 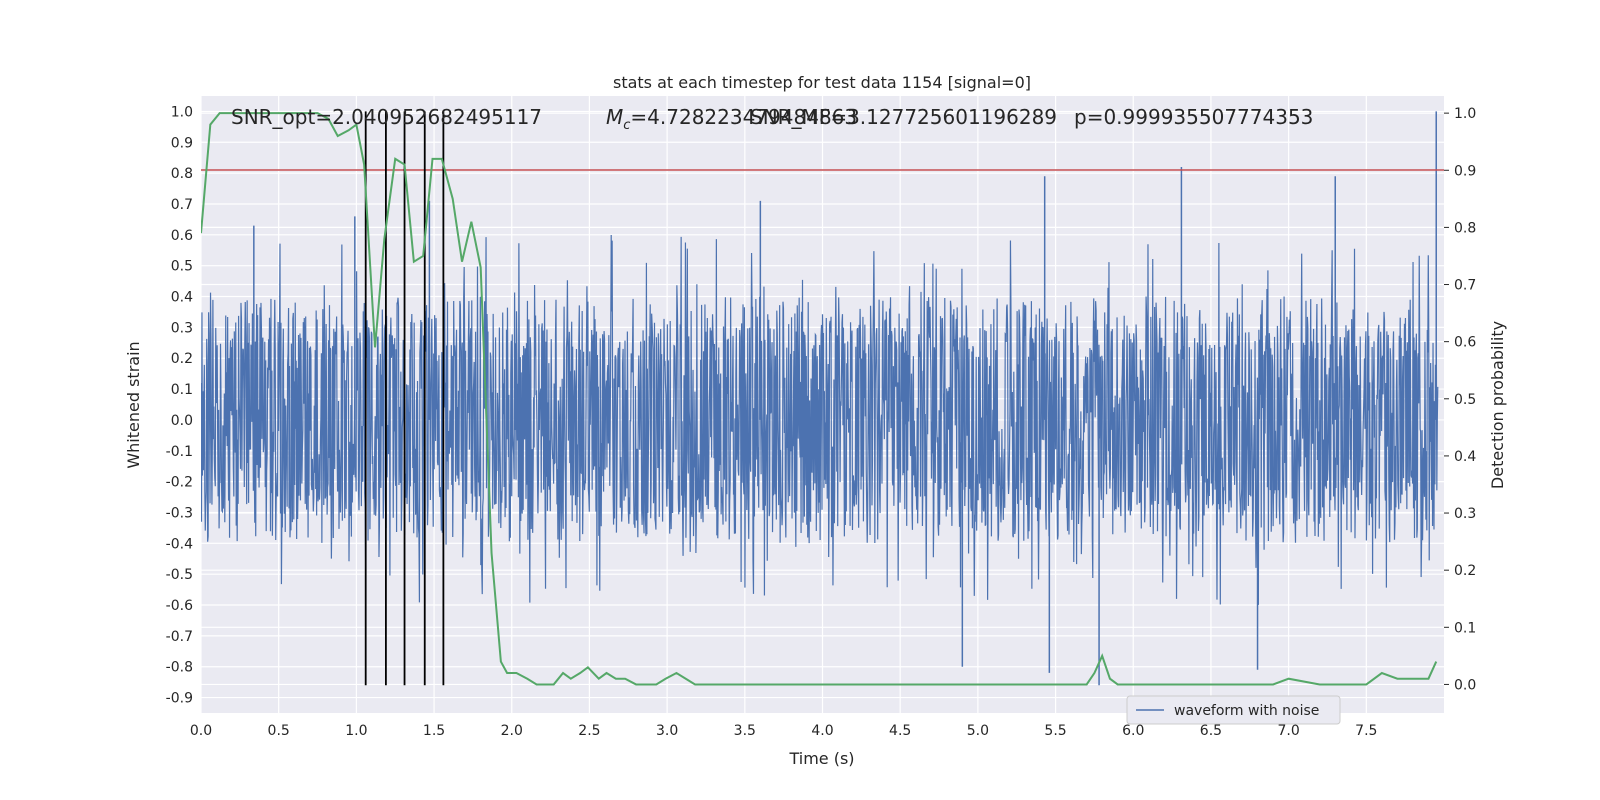 I want to click on y-tick-label: 0.0, so click(x=182, y=421).